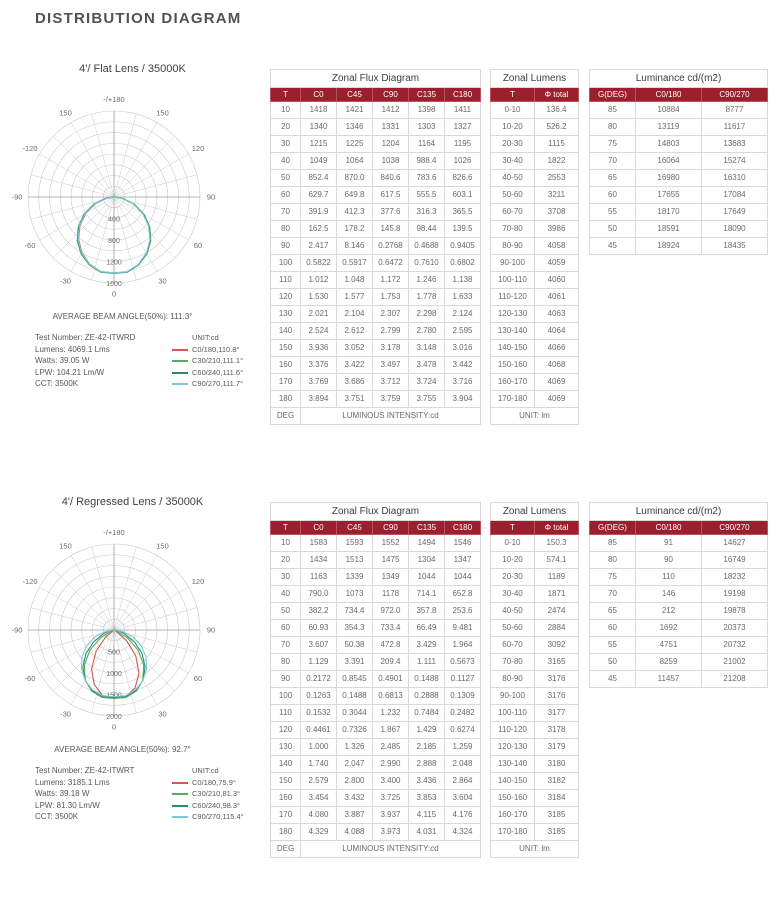  I want to click on table-cell: 16749, so click(734, 560).